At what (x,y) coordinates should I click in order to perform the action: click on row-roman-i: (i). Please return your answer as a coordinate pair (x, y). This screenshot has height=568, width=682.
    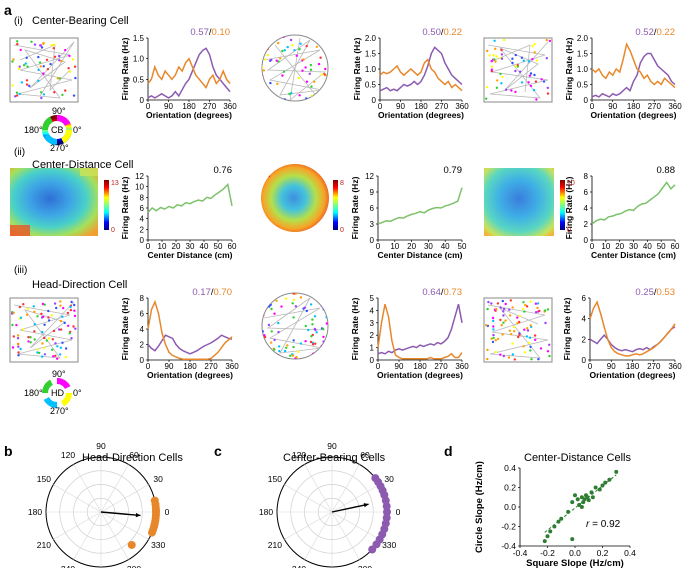
    Looking at the image, I should click on (18, 21).